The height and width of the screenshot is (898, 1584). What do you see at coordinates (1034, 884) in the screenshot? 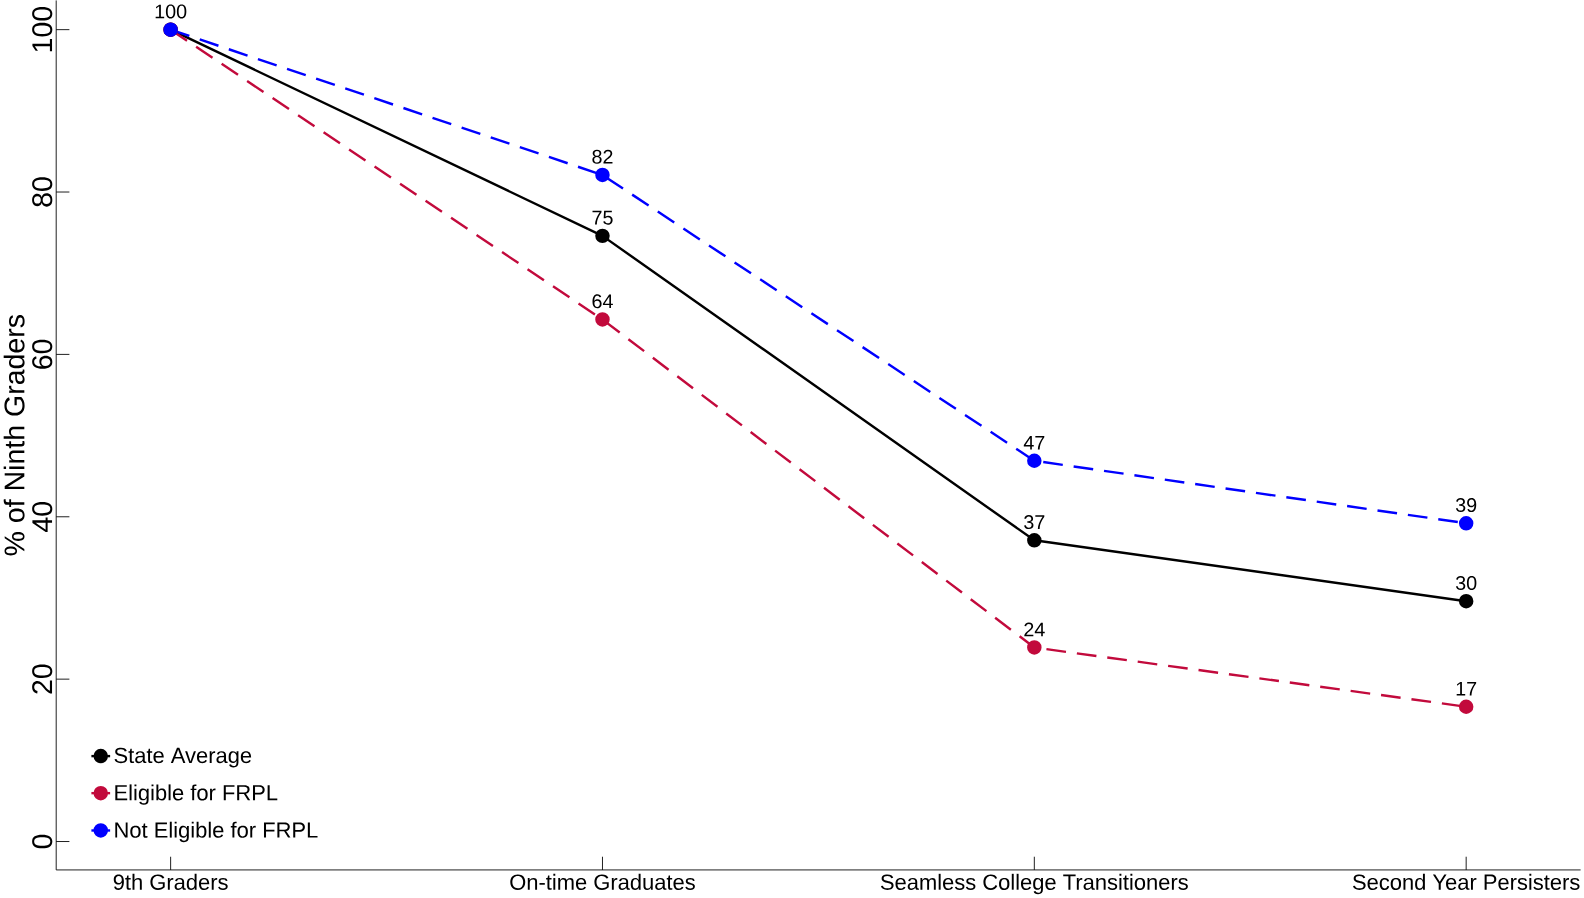
I see `x-tick-label: Seamless College Transitioners` at bounding box center [1034, 884].